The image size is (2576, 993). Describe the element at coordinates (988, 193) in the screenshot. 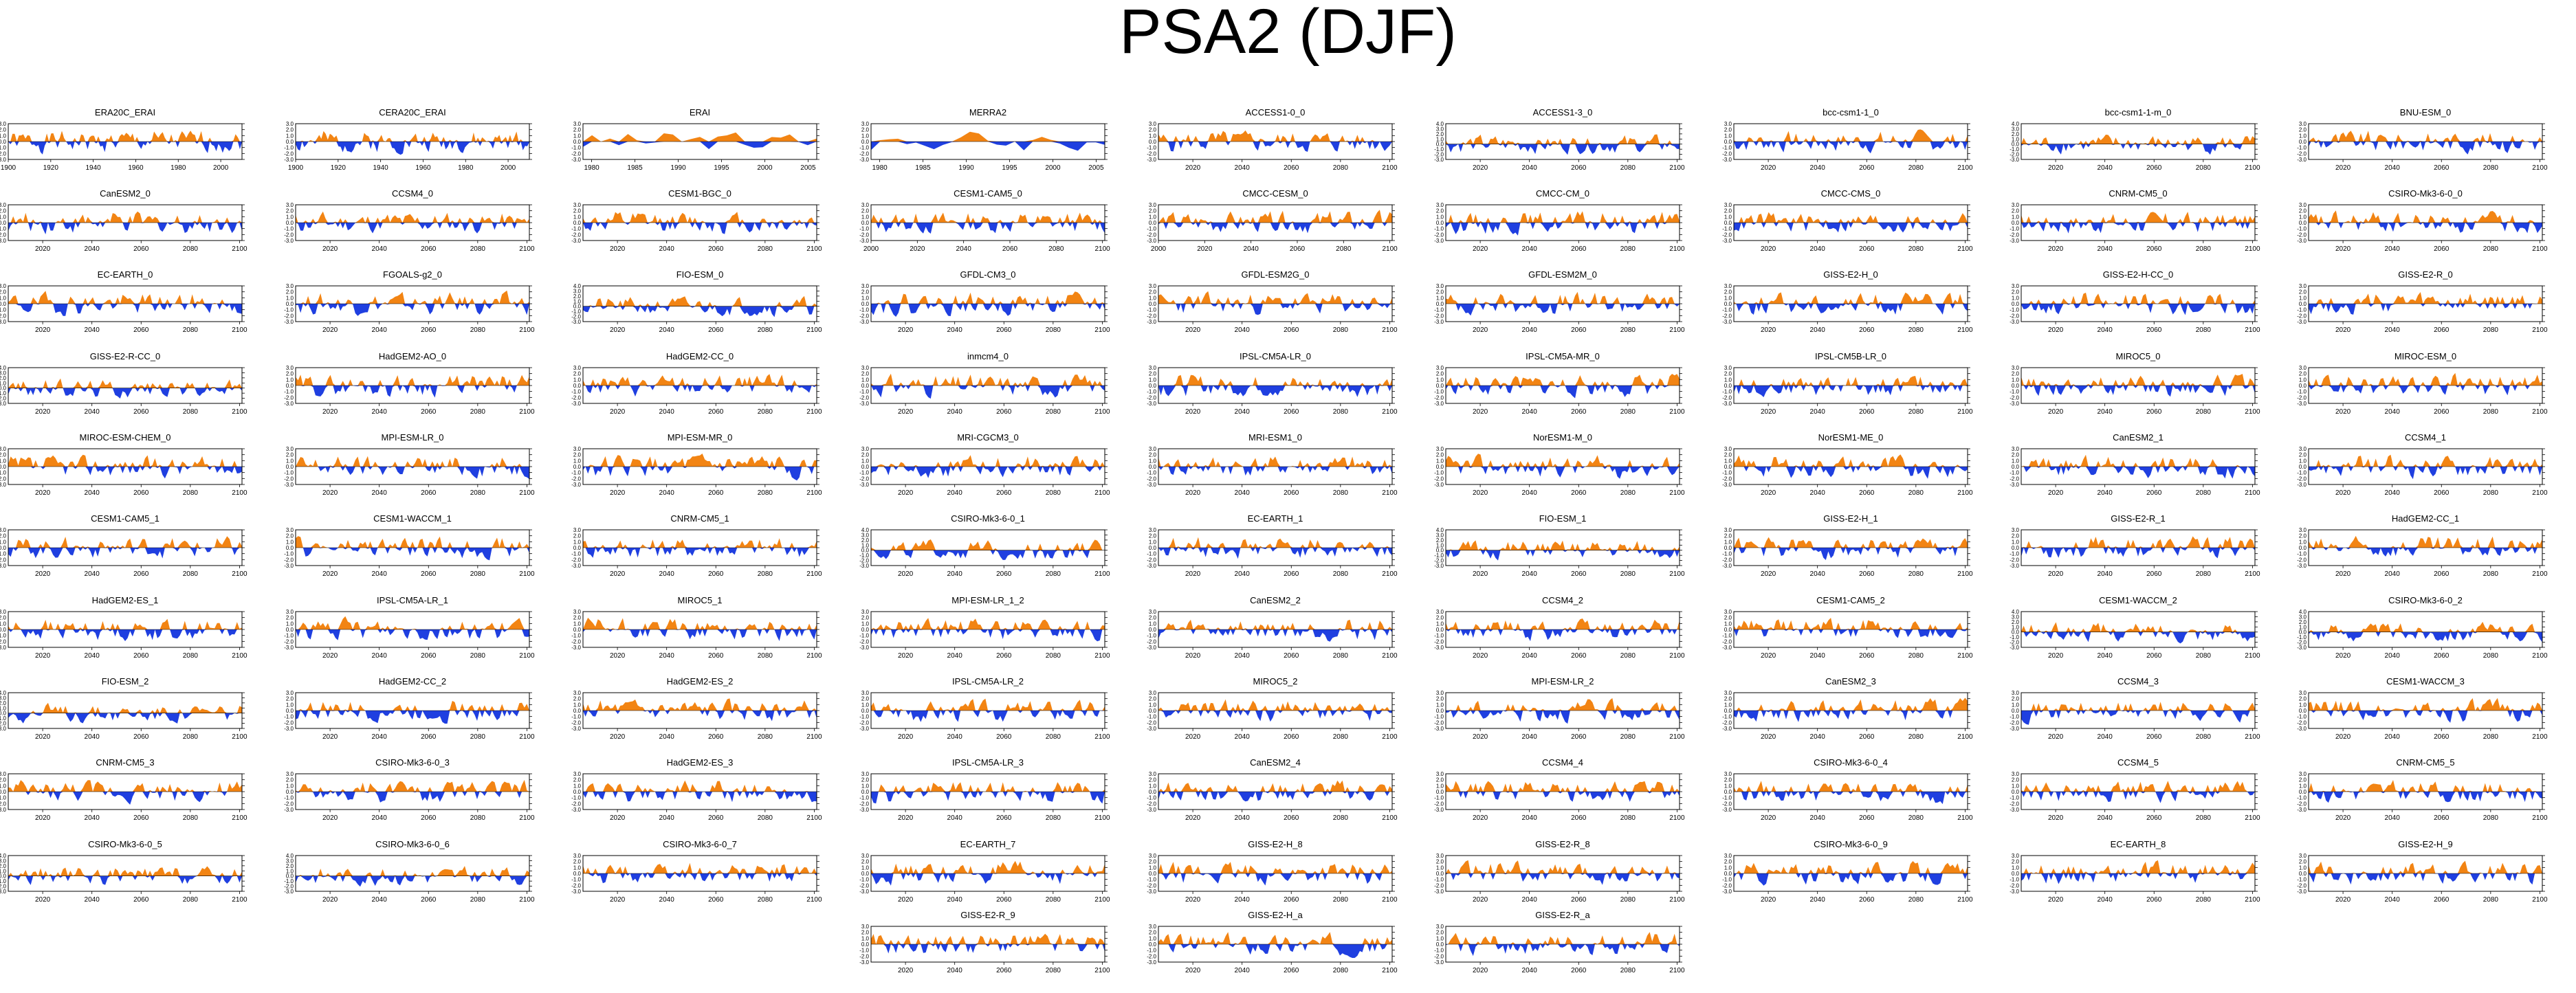

I see `chart-title: CESM1-CAM5_0` at that location.